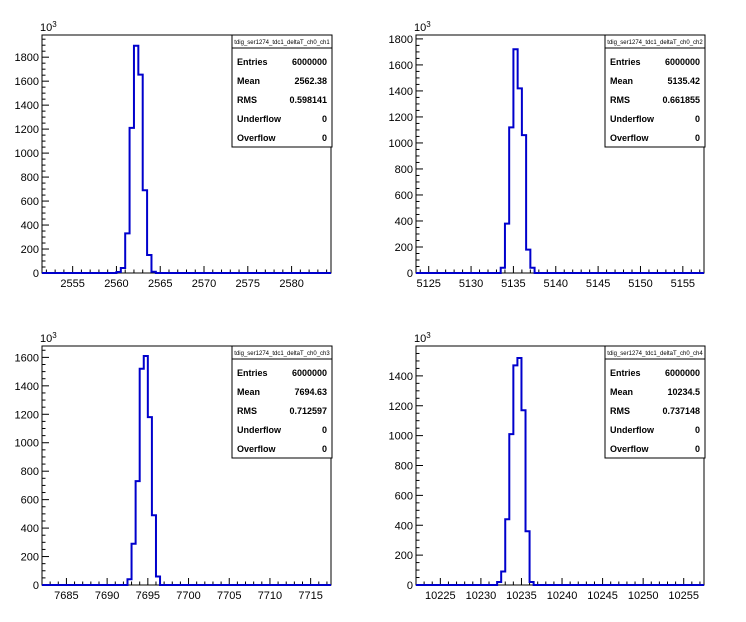 The width and height of the screenshot is (746, 622). What do you see at coordinates (640, 284) in the screenshot?
I see `x-tick-label: 5150` at bounding box center [640, 284].